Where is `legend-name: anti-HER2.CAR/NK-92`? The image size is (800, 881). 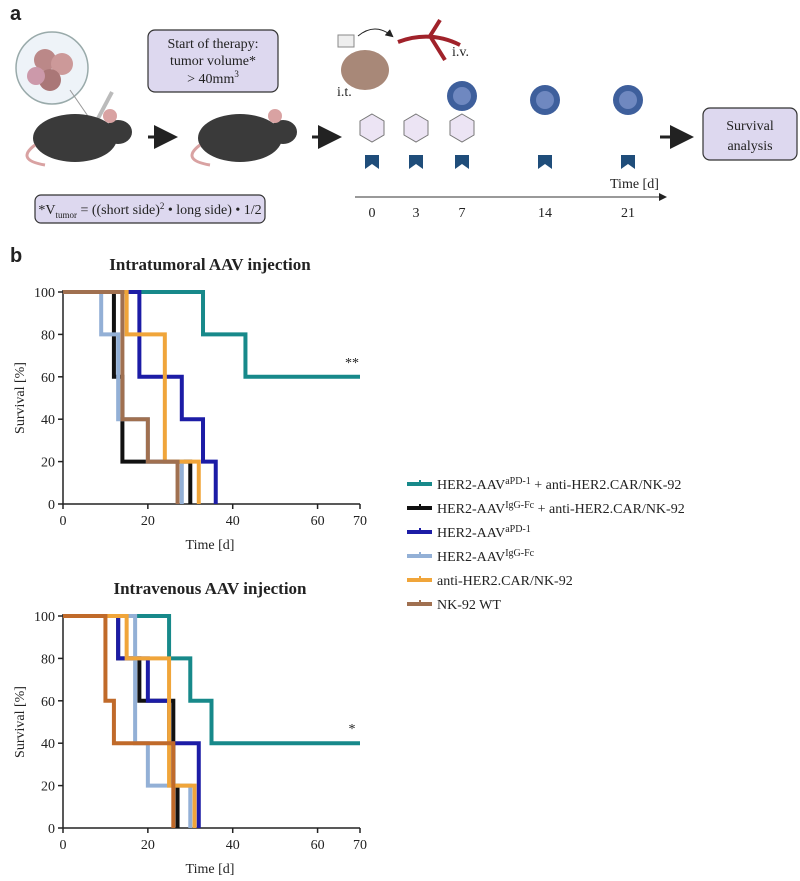
legend-name: anti-HER2.CAR/NK-92 is located at coordinates (505, 581).